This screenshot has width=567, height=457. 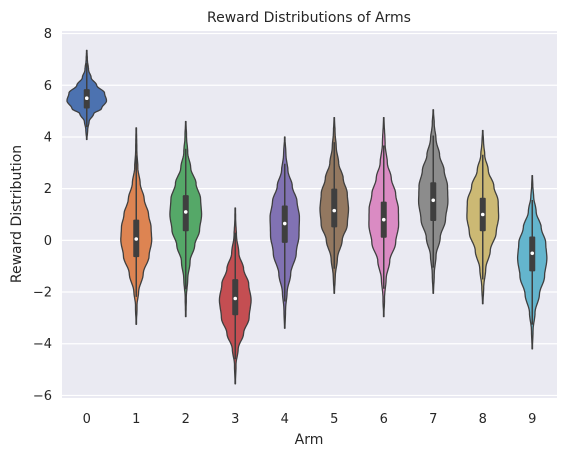 I want to click on x-tick-0: 0, so click(x=87, y=419).